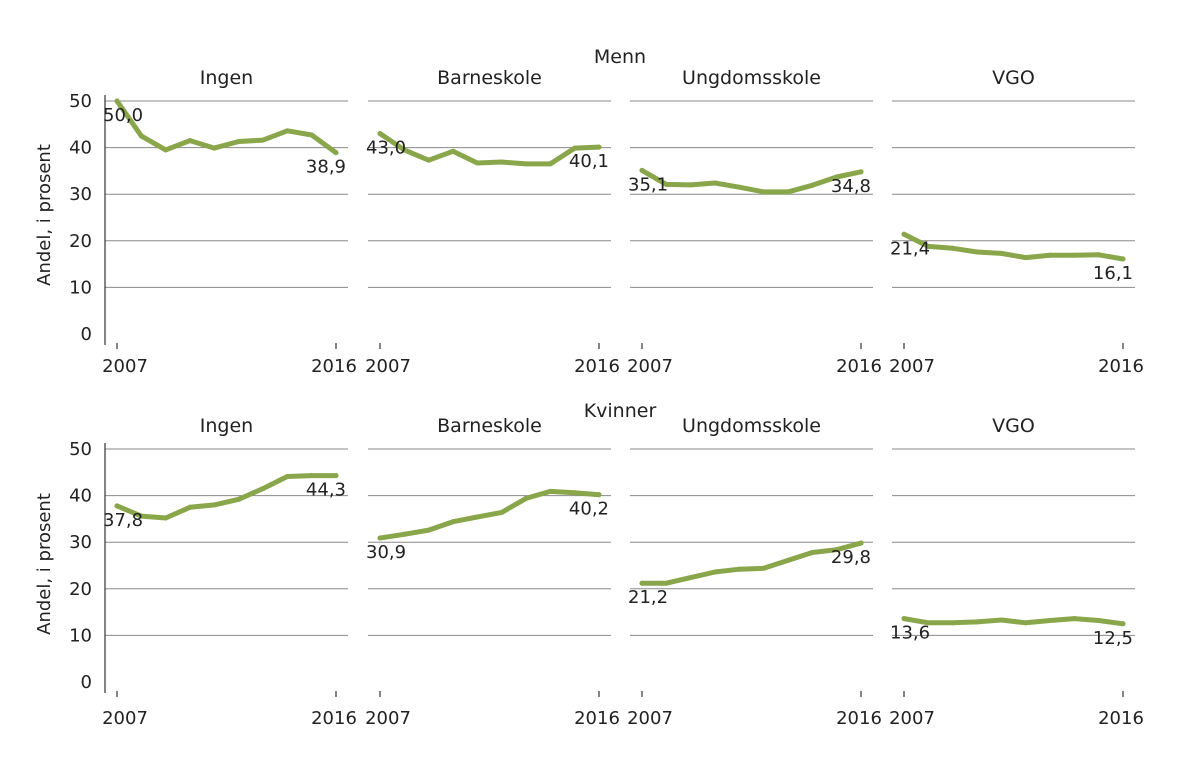 The height and width of the screenshot is (770, 1200). Describe the element at coordinates (489, 78) in the screenshot. I see `panel-title: Barneskole` at that location.